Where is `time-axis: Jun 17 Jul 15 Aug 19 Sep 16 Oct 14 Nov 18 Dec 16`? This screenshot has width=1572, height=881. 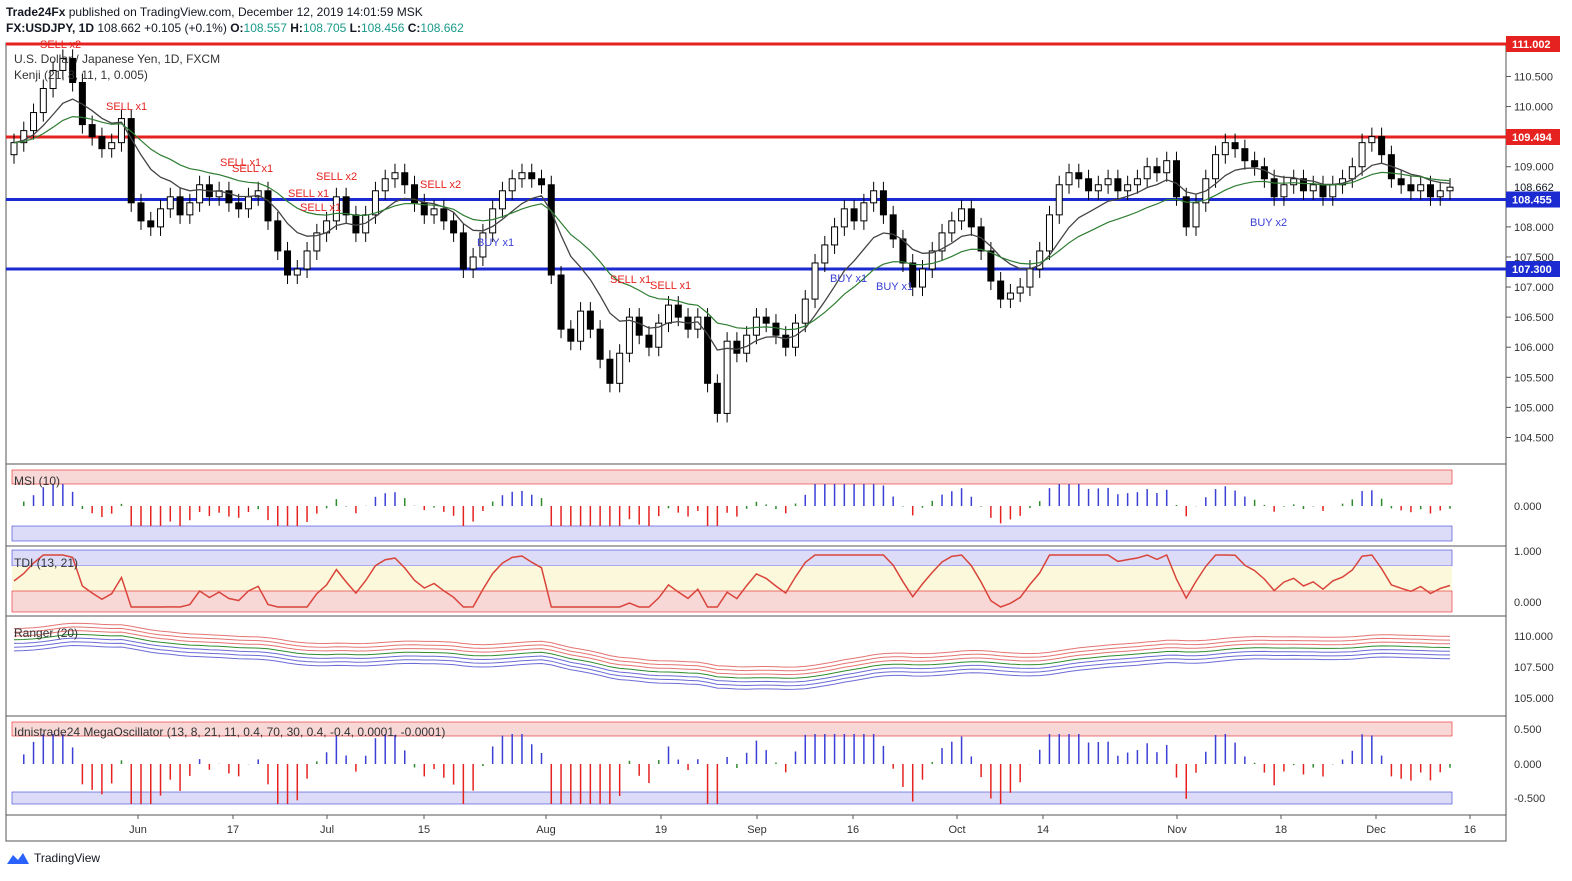 time-axis: Jun 17 Jul 15 Aug 19 Sep 16 Oct 14 Nov 18 Dec 16 is located at coordinates (802, 825).